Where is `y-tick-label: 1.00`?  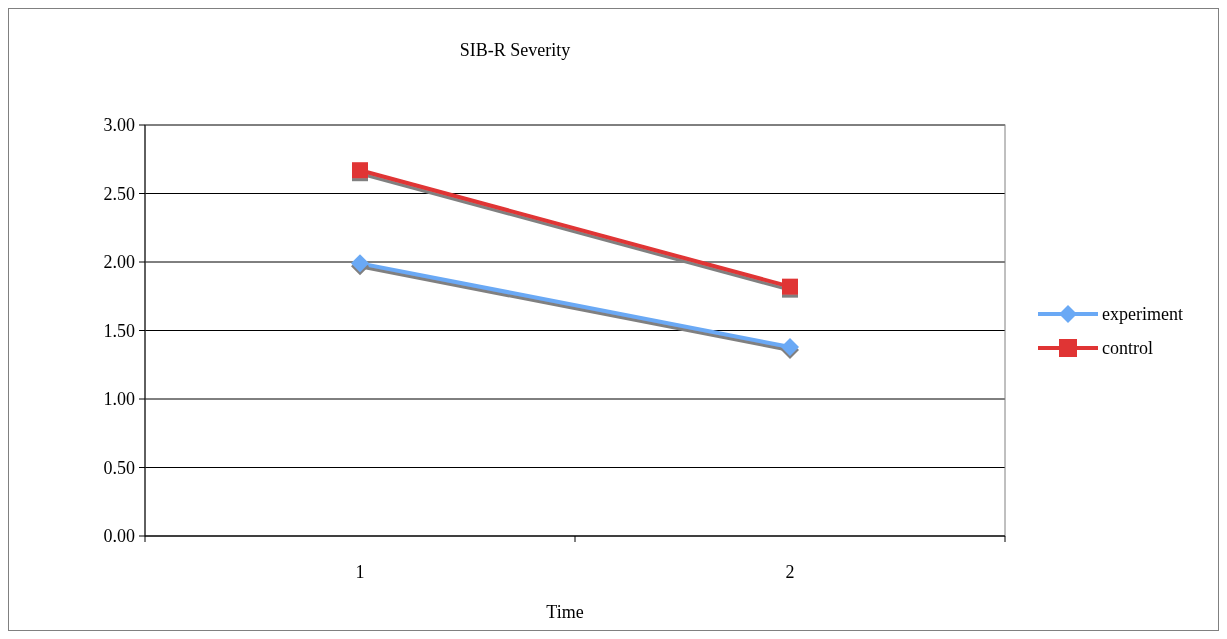
y-tick-label: 1.00 is located at coordinates (119, 399).